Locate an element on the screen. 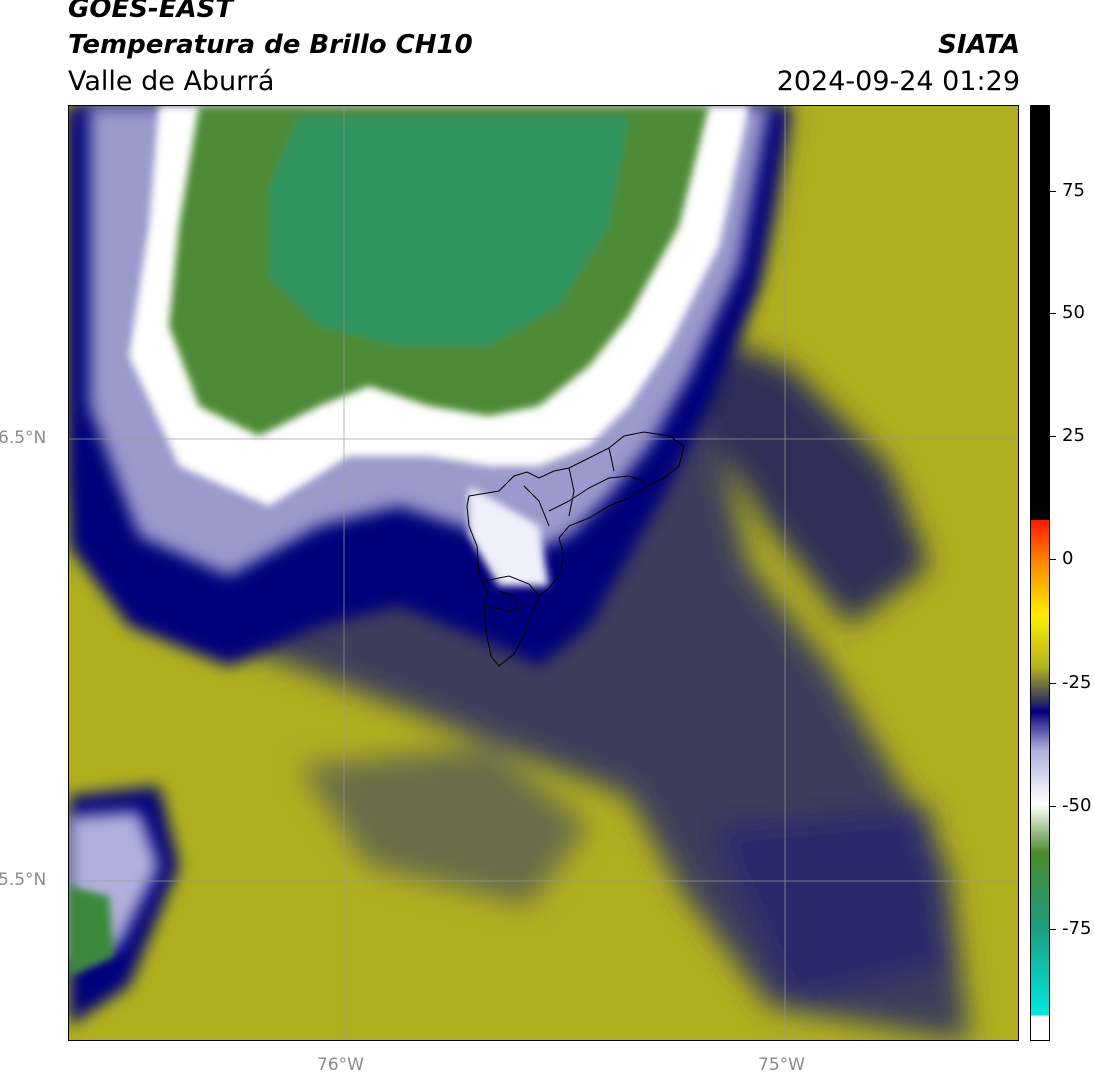 Image resolution: width=1094 pixels, height=1078 pixels. colorbar-label-minus-75: -75 is located at coordinates (1077, 928).